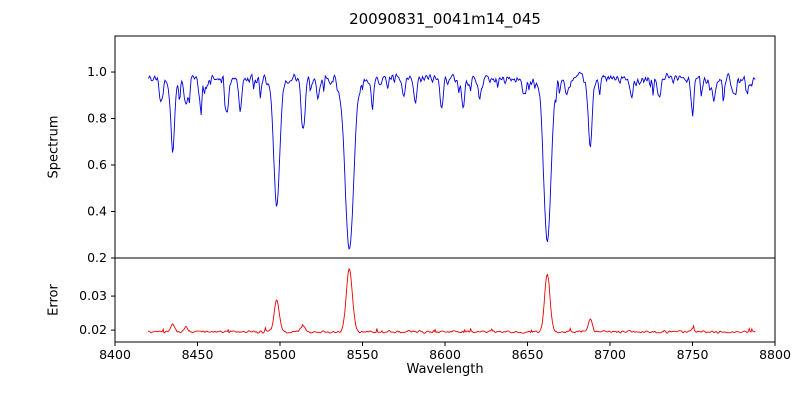 The height and width of the screenshot is (400, 800). What do you see at coordinates (54, 147) in the screenshot?
I see `ylabel-spectrum: Spectrum` at bounding box center [54, 147].